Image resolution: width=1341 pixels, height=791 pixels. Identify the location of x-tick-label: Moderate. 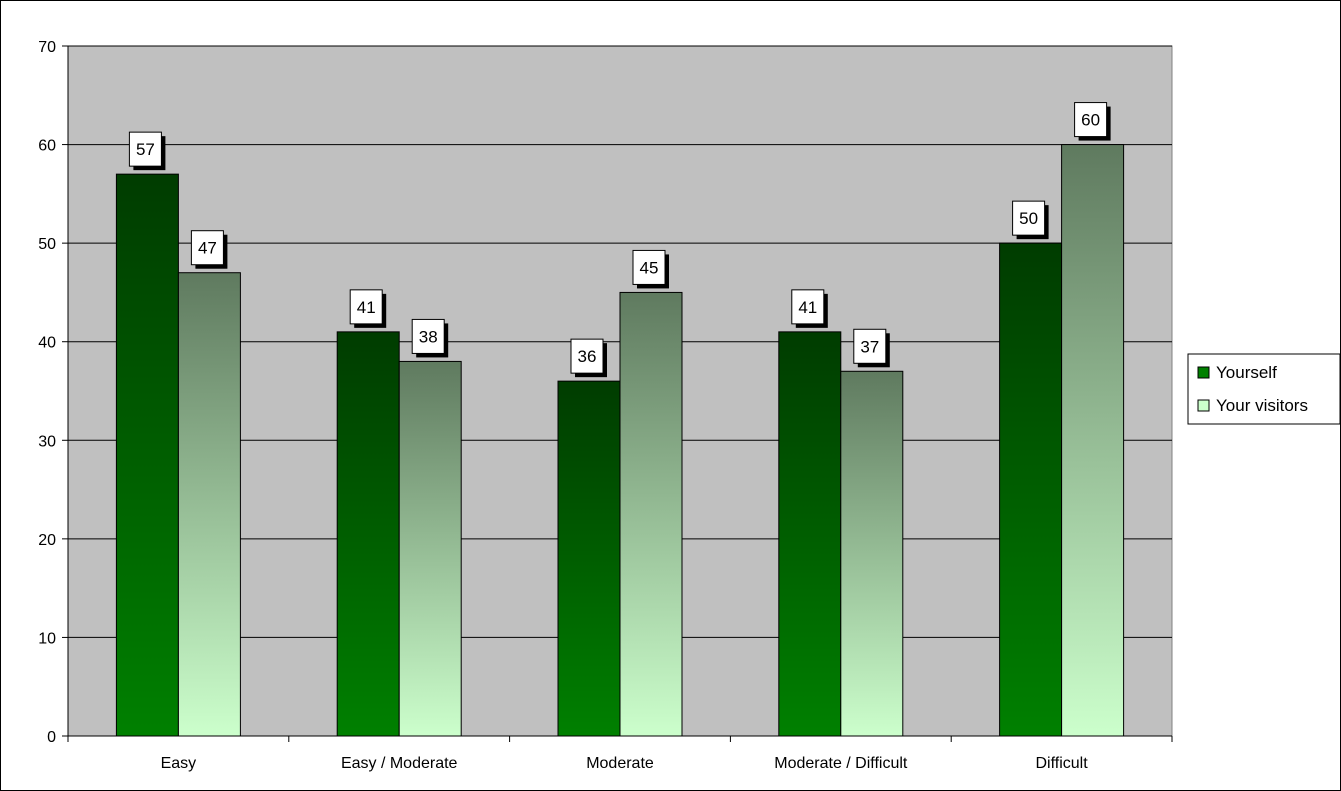
(620, 763).